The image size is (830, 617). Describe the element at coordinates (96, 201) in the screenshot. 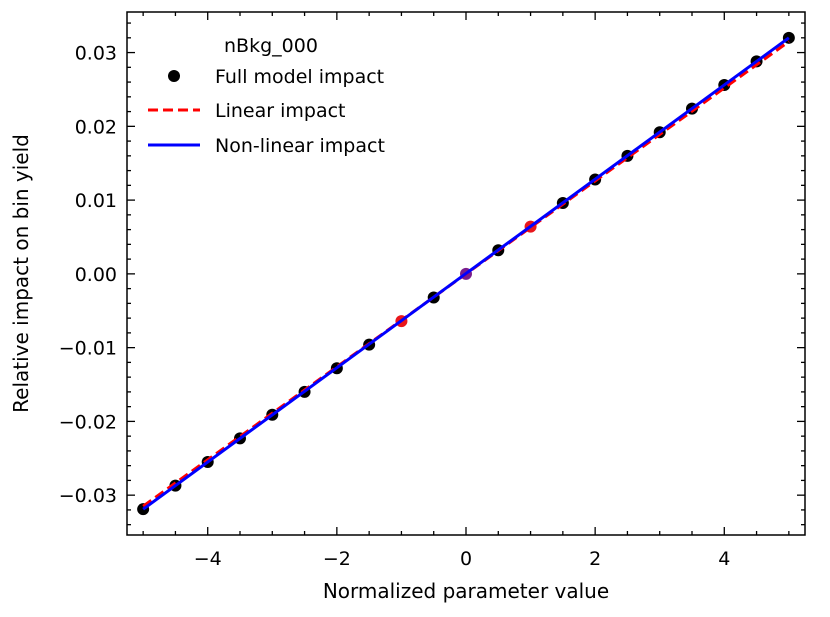

I see `y-tick-label: 0.01` at that location.